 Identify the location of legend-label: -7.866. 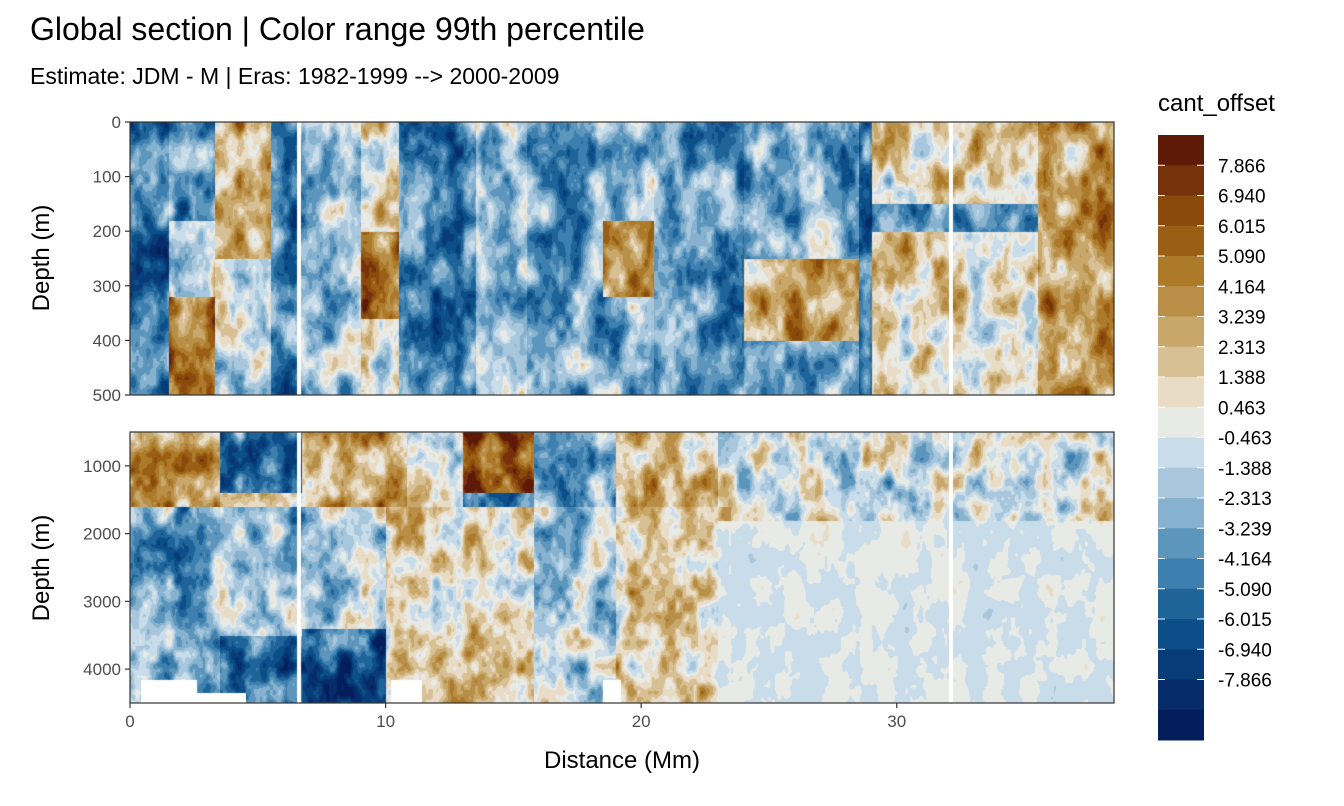
(1245, 681).